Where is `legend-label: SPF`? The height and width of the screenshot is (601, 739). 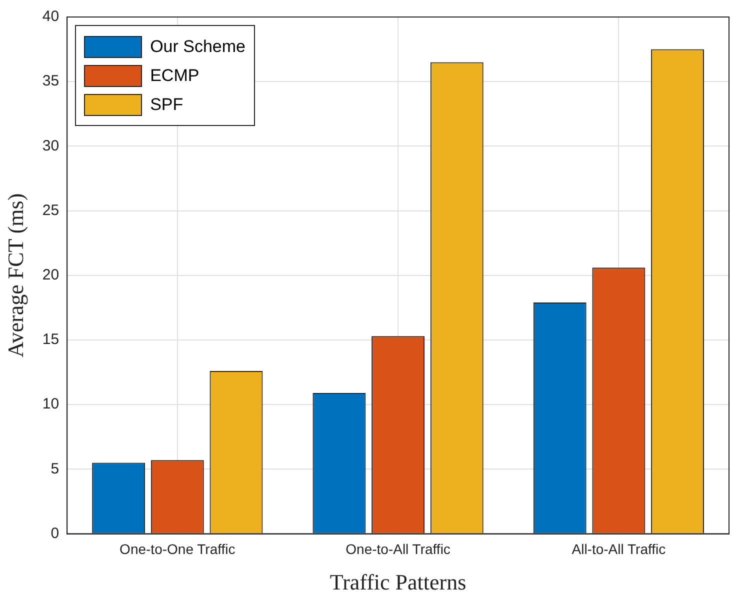 legend-label: SPF is located at coordinates (167, 104).